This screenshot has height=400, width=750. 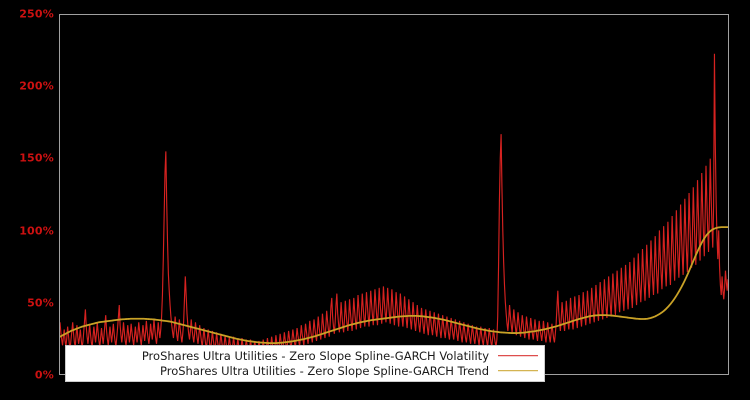 What do you see at coordinates (36, 86) in the screenshot?
I see `y-axis-tick-label: 200%` at bounding box center [36, 86].